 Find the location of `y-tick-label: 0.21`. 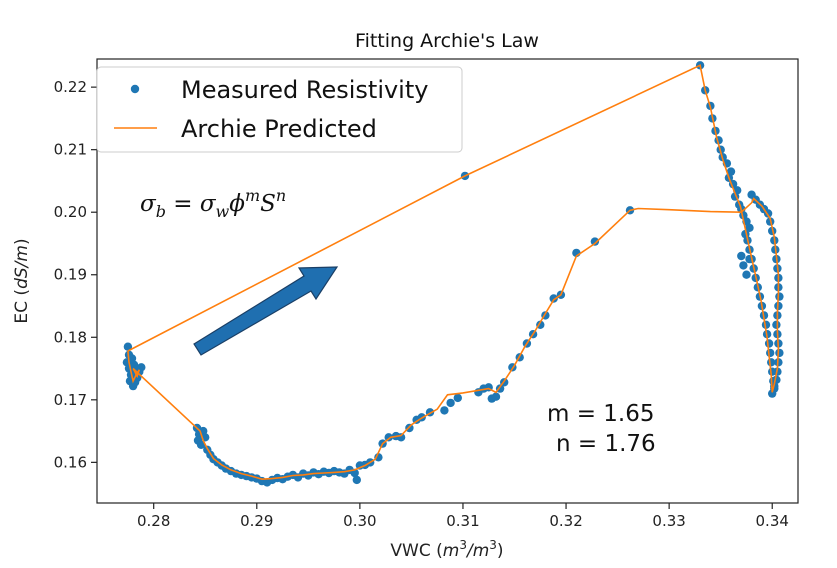

y-tick-label: 0.21 is located at coordinates (70, 150).